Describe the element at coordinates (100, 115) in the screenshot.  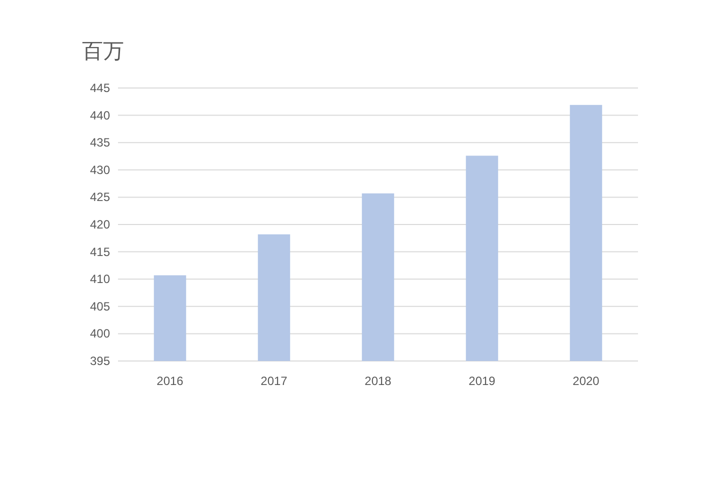
I see `y-tick-label: 440` at that location.